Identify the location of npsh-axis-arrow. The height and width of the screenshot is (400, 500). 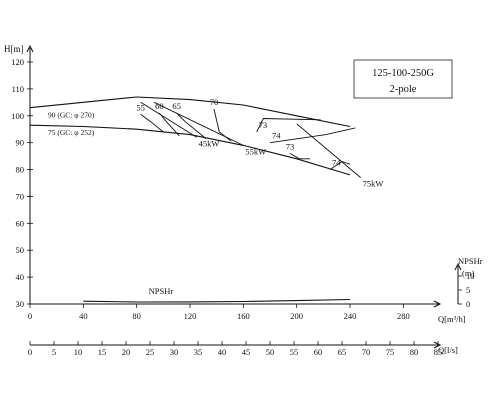
(458, 266).